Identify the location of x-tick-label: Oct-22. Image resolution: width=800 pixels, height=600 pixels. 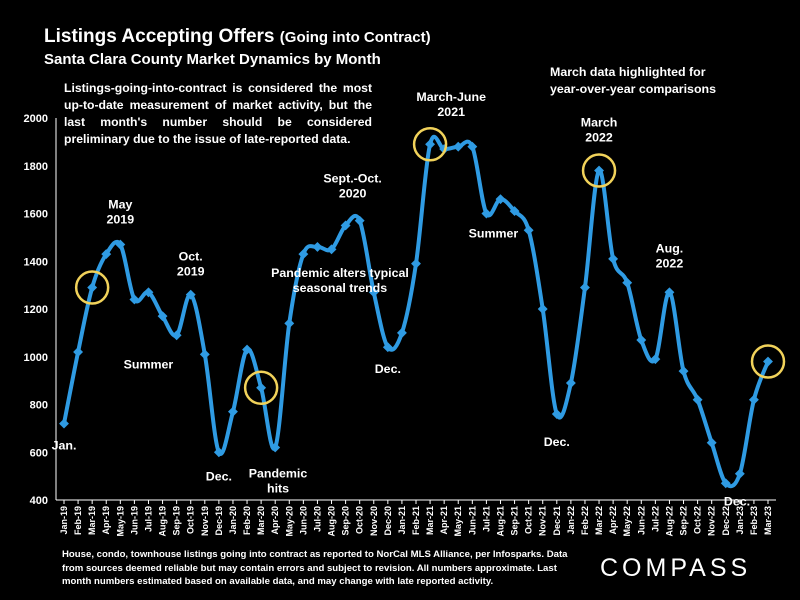
(698, 520).